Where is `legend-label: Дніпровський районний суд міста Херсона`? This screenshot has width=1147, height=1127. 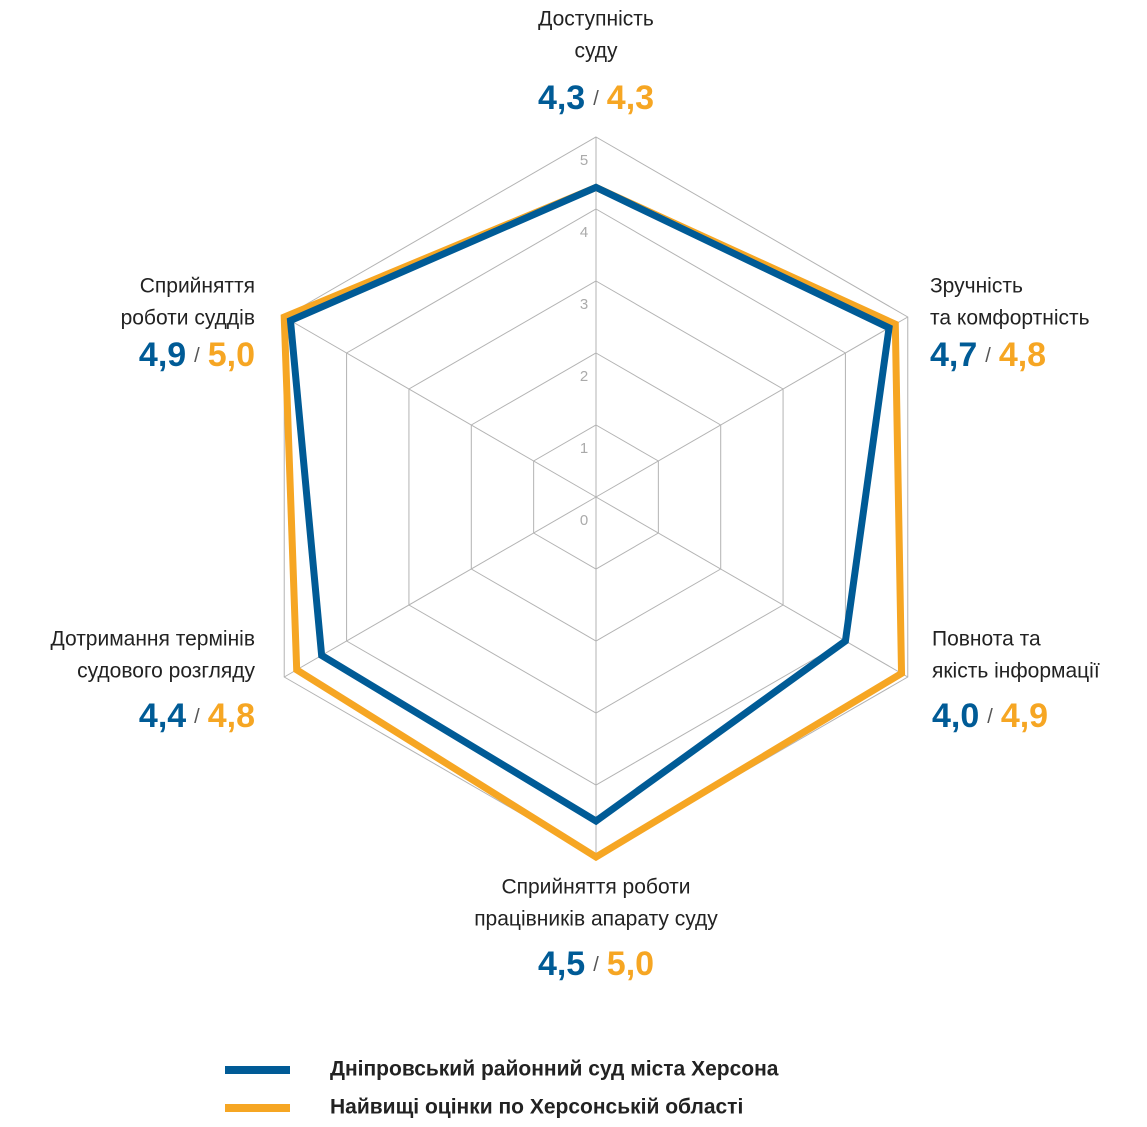
legend-label: Дніпровський районний суд міста Херсона is located at coordinates (554, 1069).